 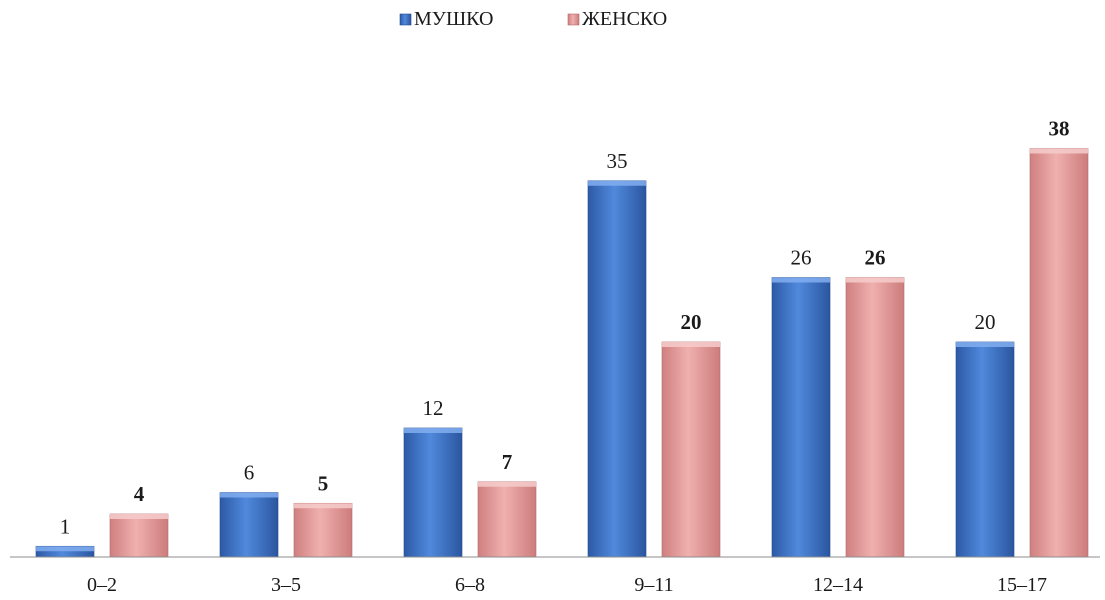 I want to click on x-tick-label-0: 0–2, so click(x=102, y=585).